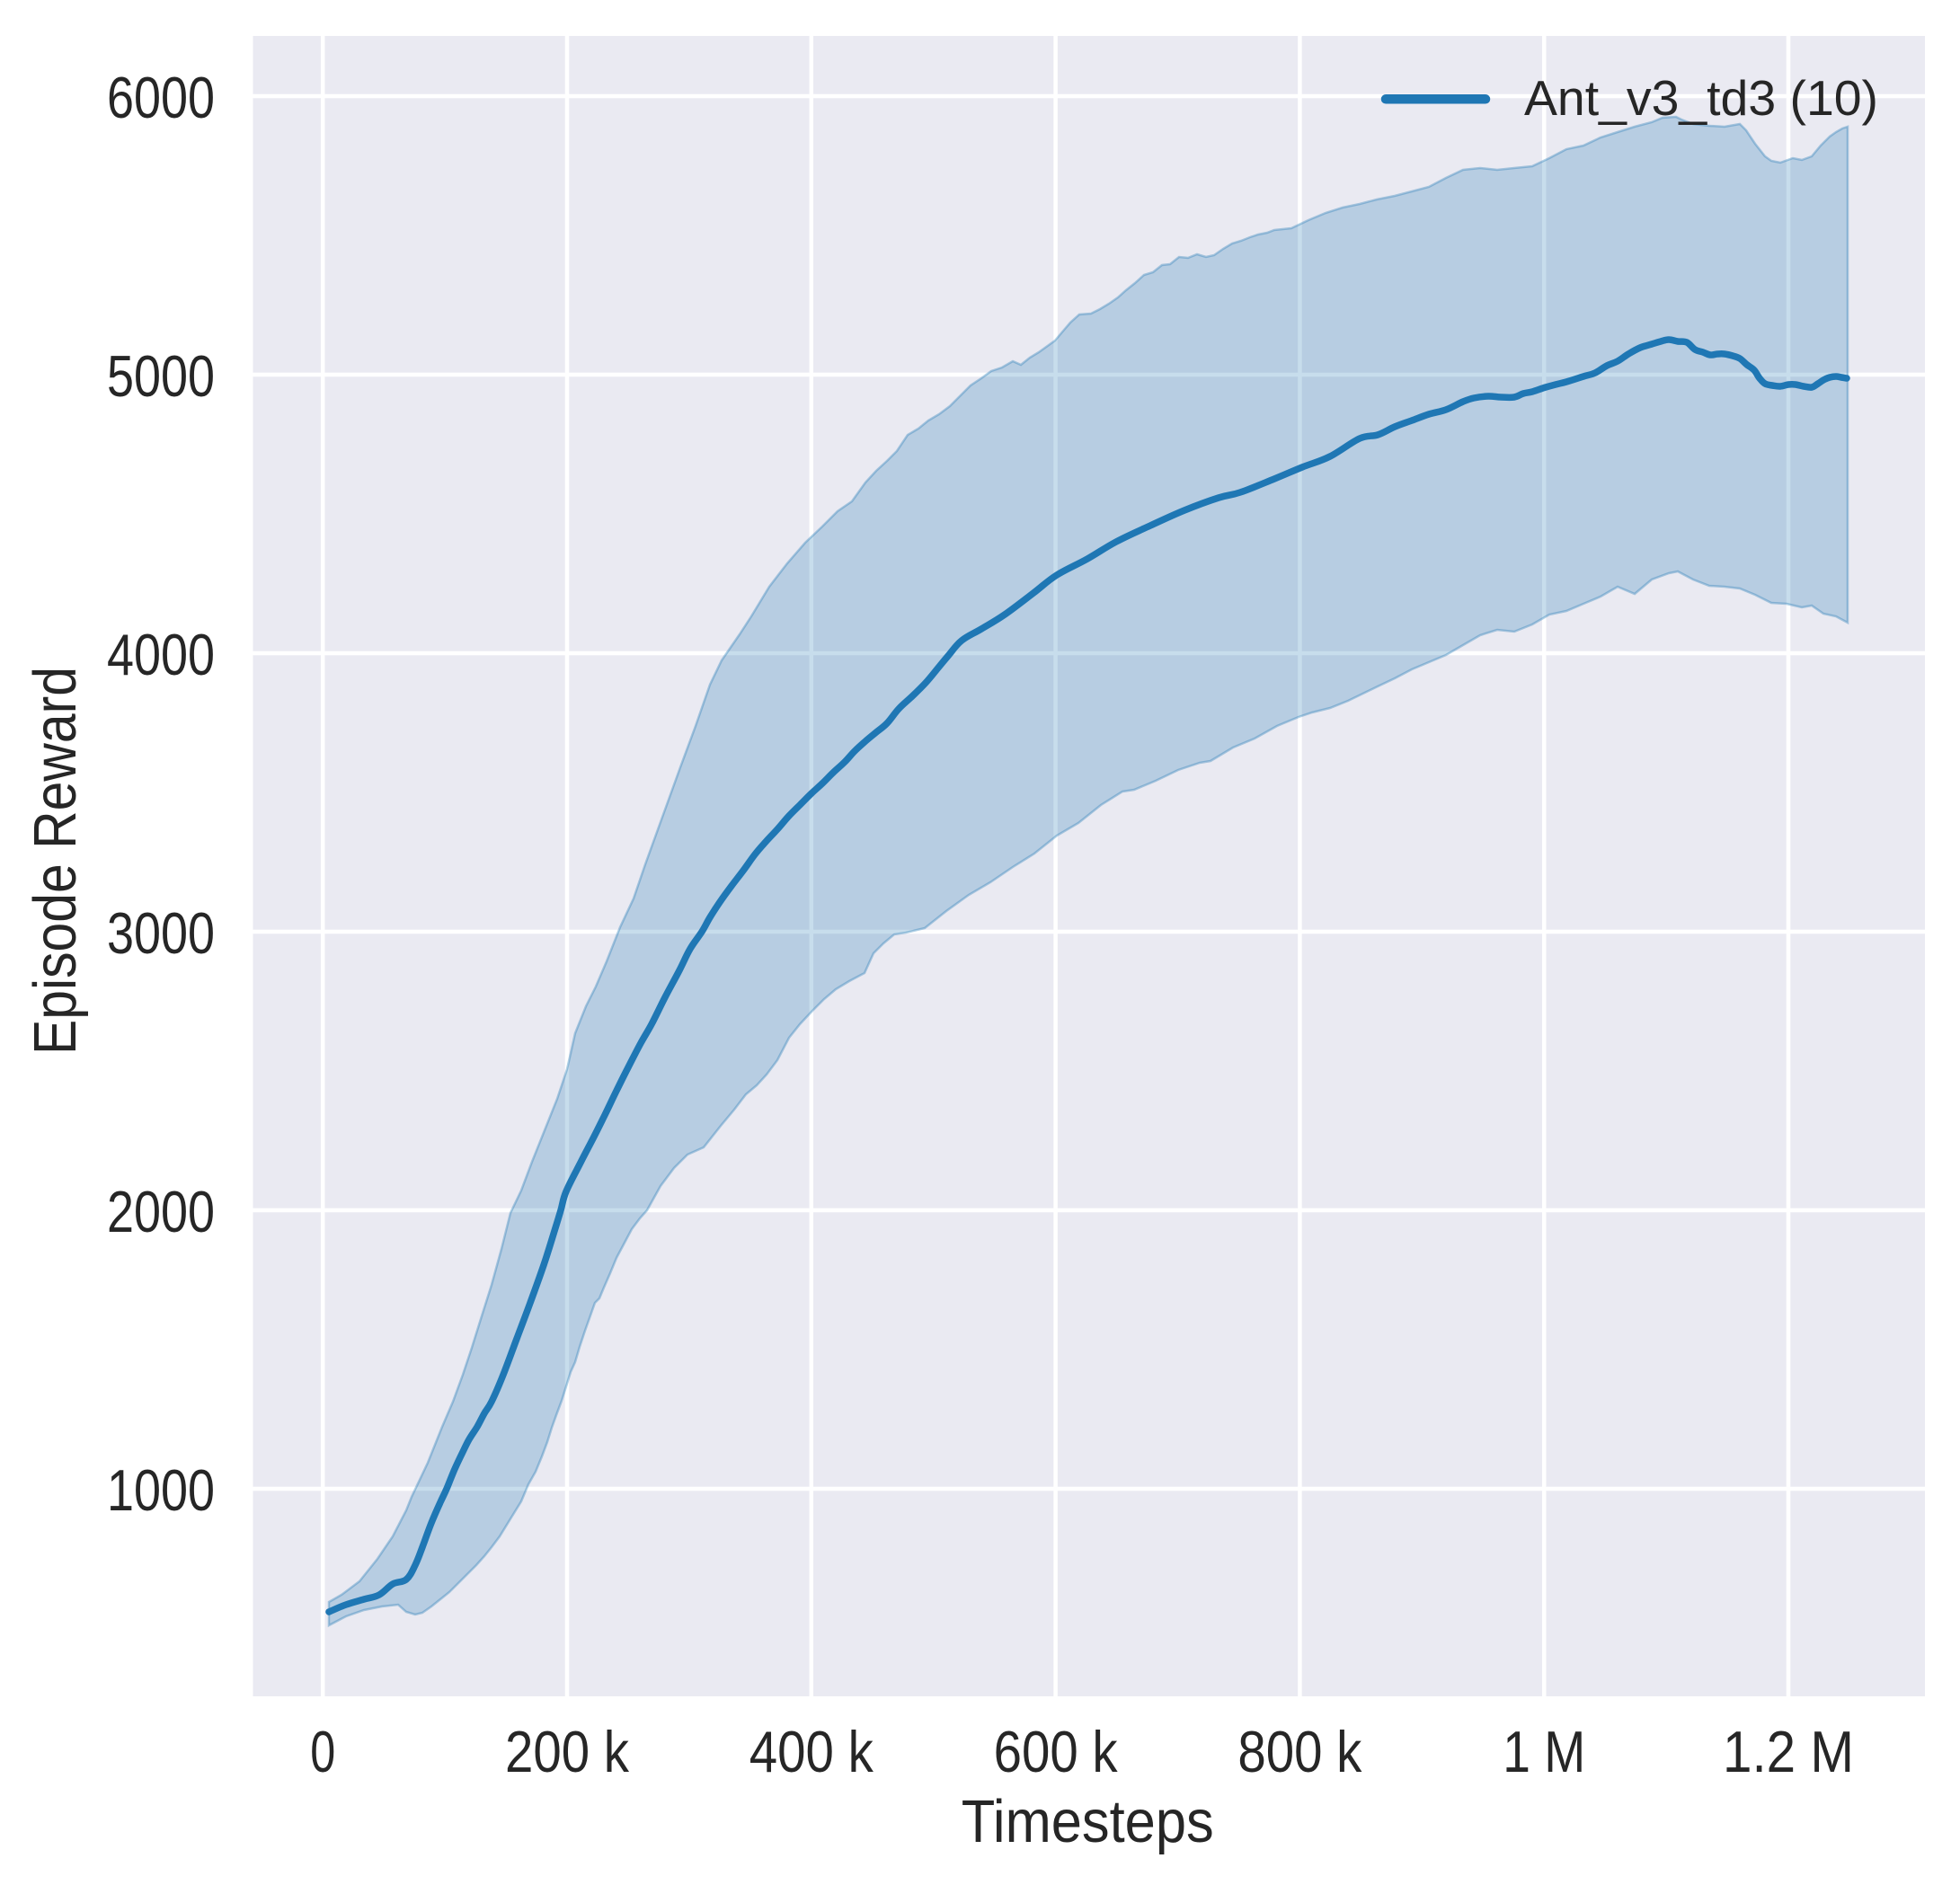  What do you see at coordinates (323, 1751) in the screenshot?
I see `svg-text: 0` at bounding box center [323, 1751].